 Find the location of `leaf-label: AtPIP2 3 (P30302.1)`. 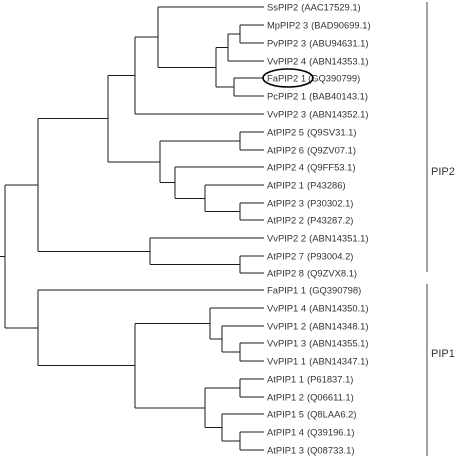

leaf-label: AtPIP2 3 (P30302.1) is located at coordinates (310, 202).